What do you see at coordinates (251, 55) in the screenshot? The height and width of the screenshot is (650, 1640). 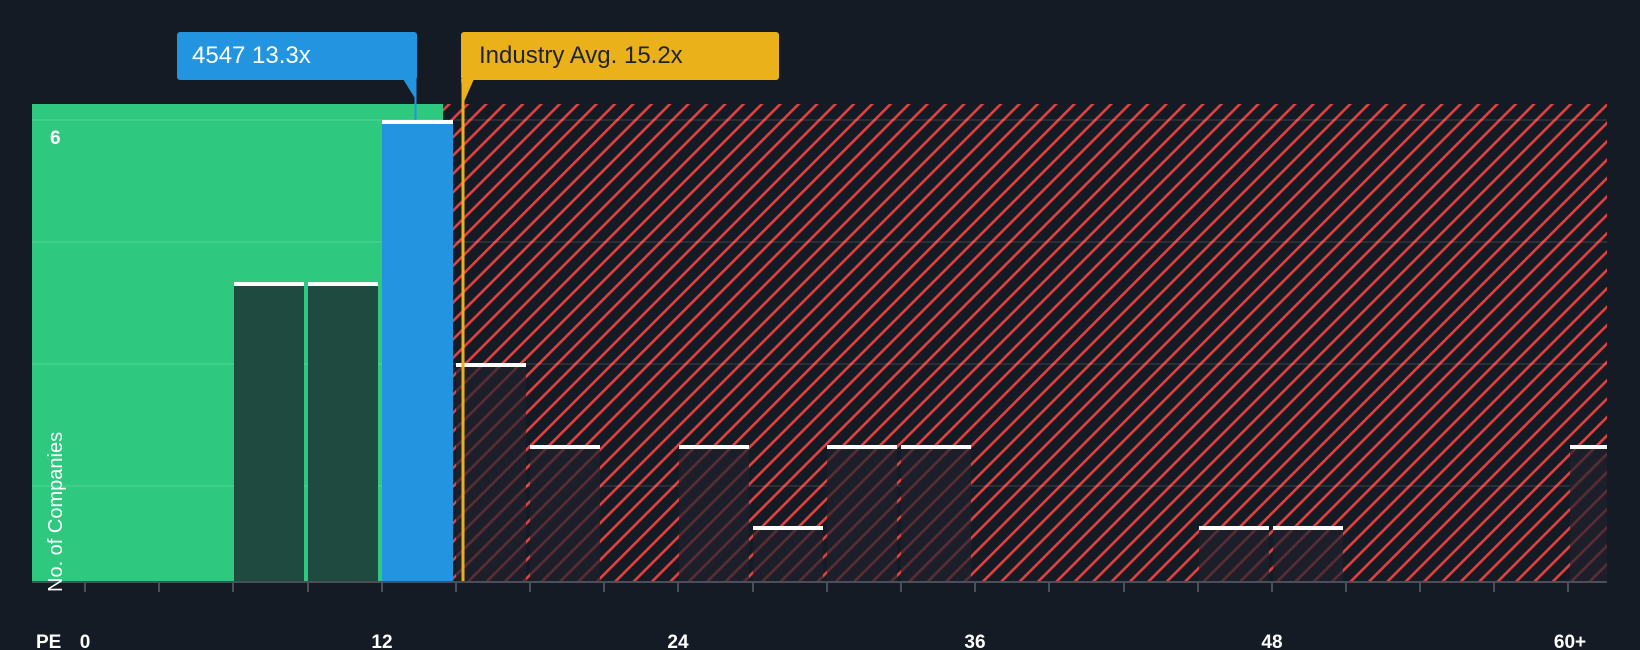 I see `company-pe-label: 4547 13.3x` at bounding box center [251, 55].